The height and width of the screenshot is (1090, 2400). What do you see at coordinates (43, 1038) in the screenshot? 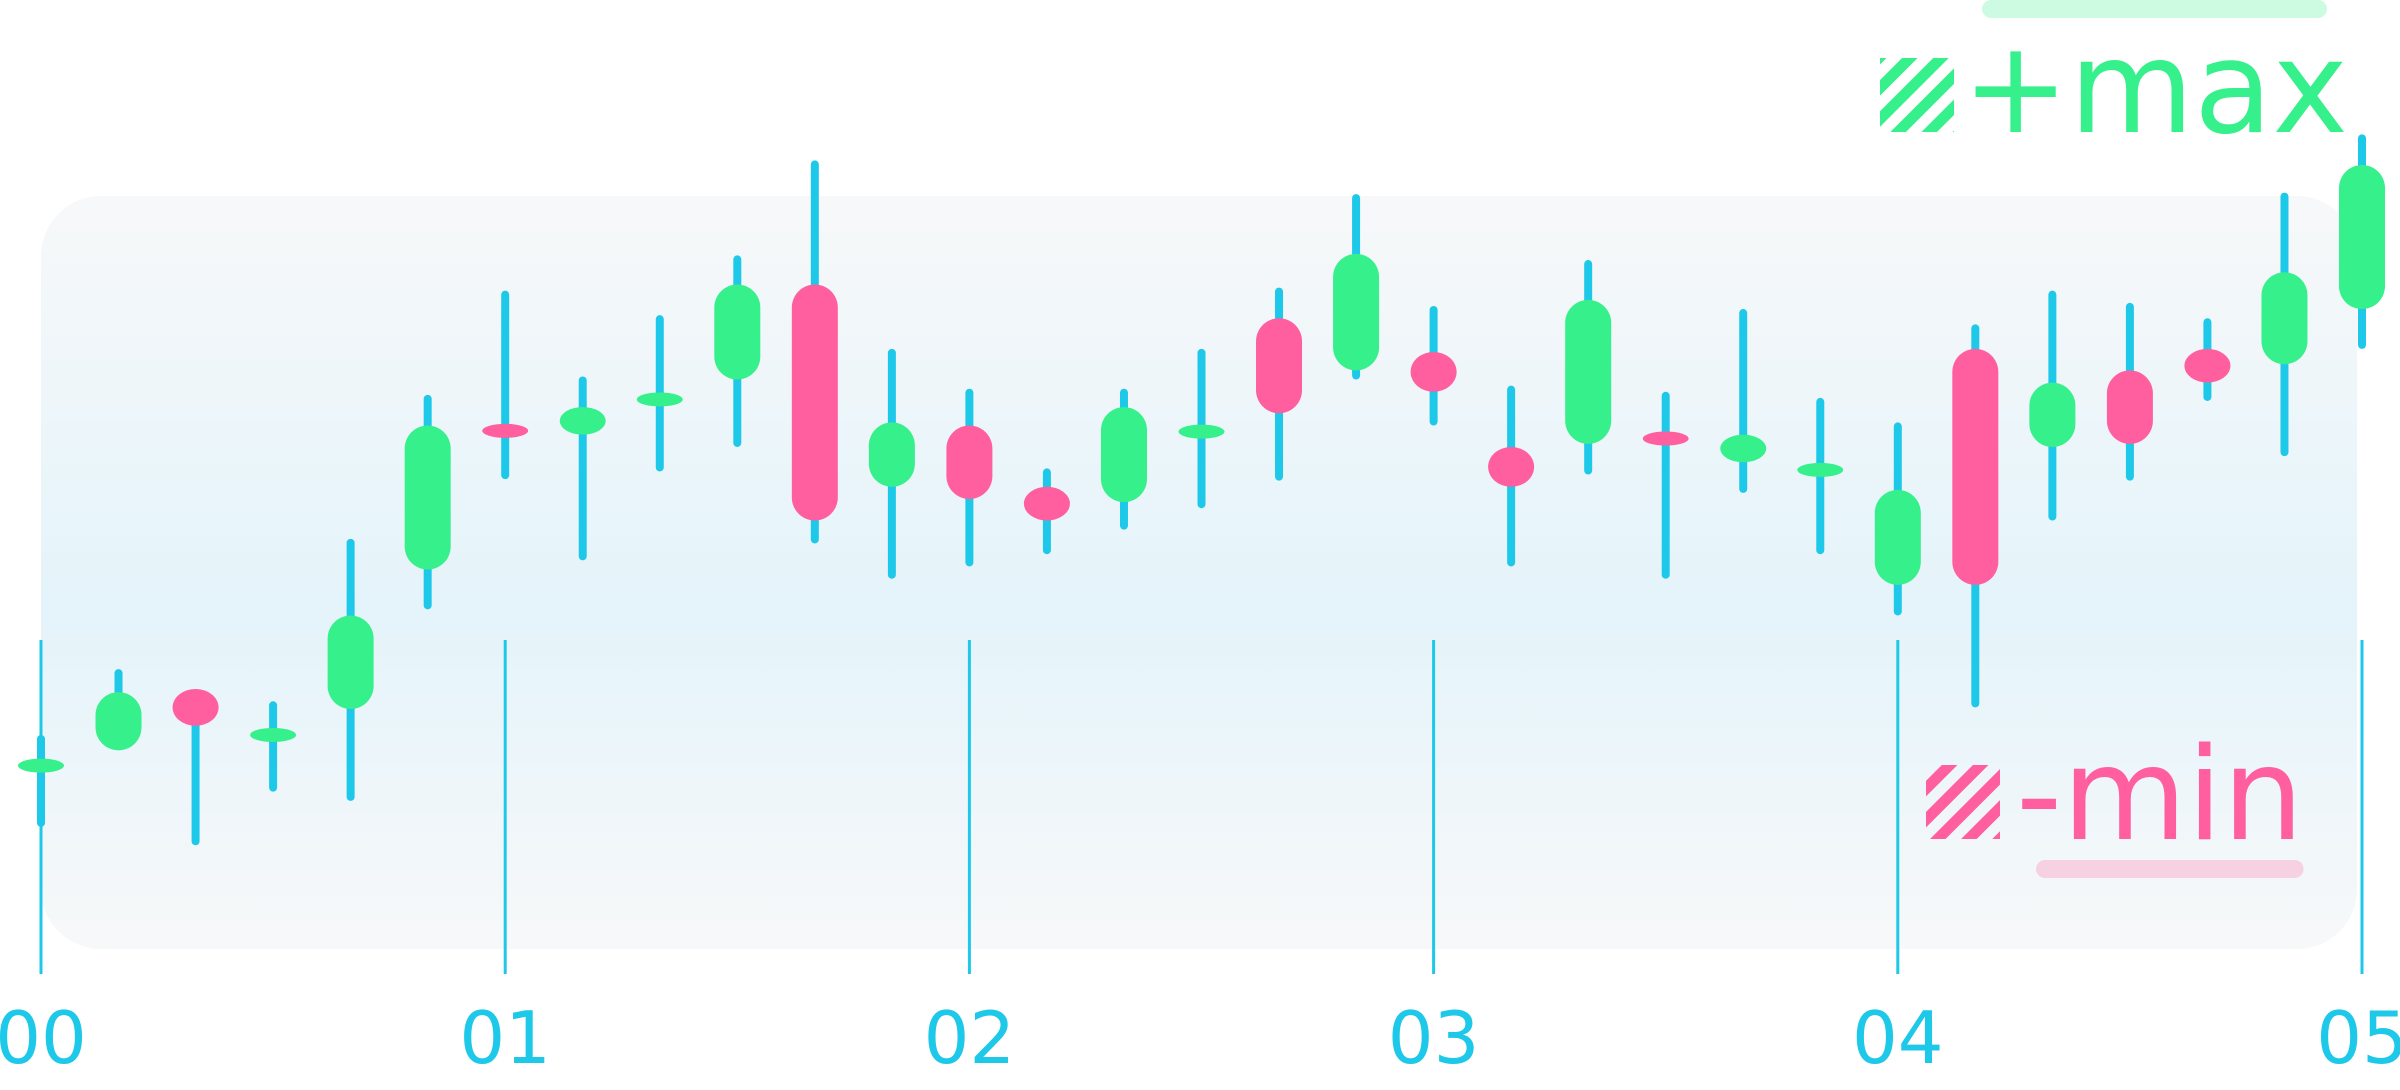
I see `x-tick-label: 00` at bounding box center [43, 1038].